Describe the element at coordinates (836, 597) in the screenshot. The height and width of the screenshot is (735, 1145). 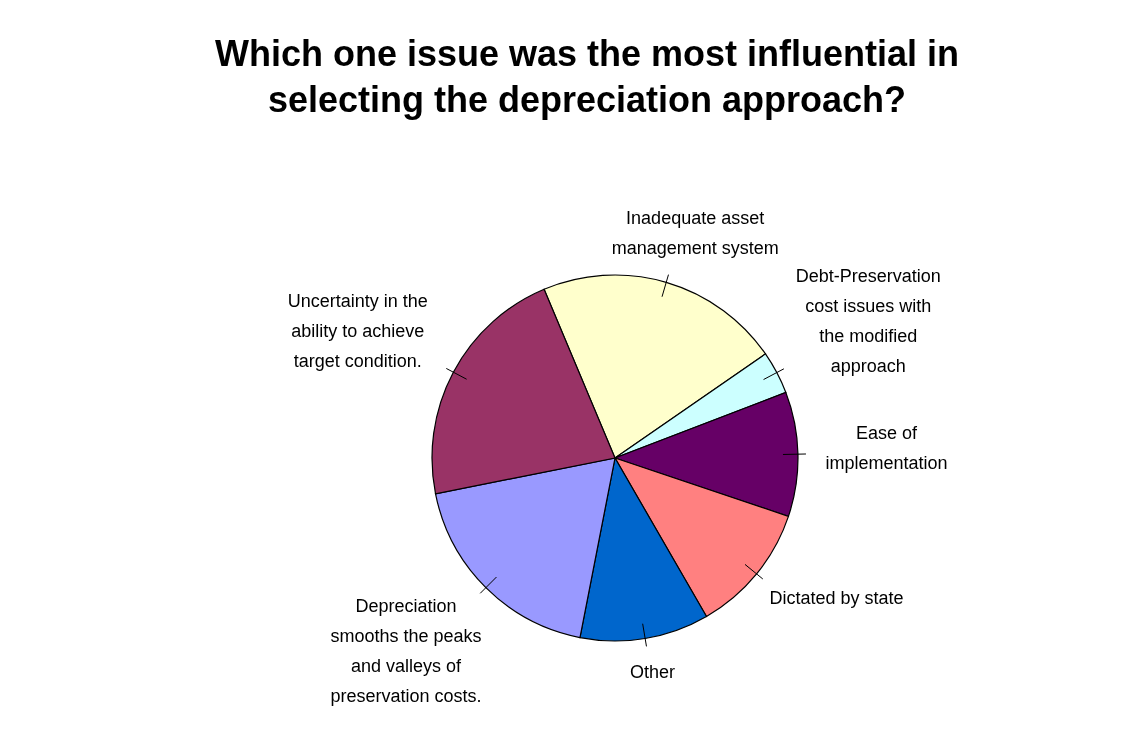
I see `slice-label: Dictated by state` at that location.